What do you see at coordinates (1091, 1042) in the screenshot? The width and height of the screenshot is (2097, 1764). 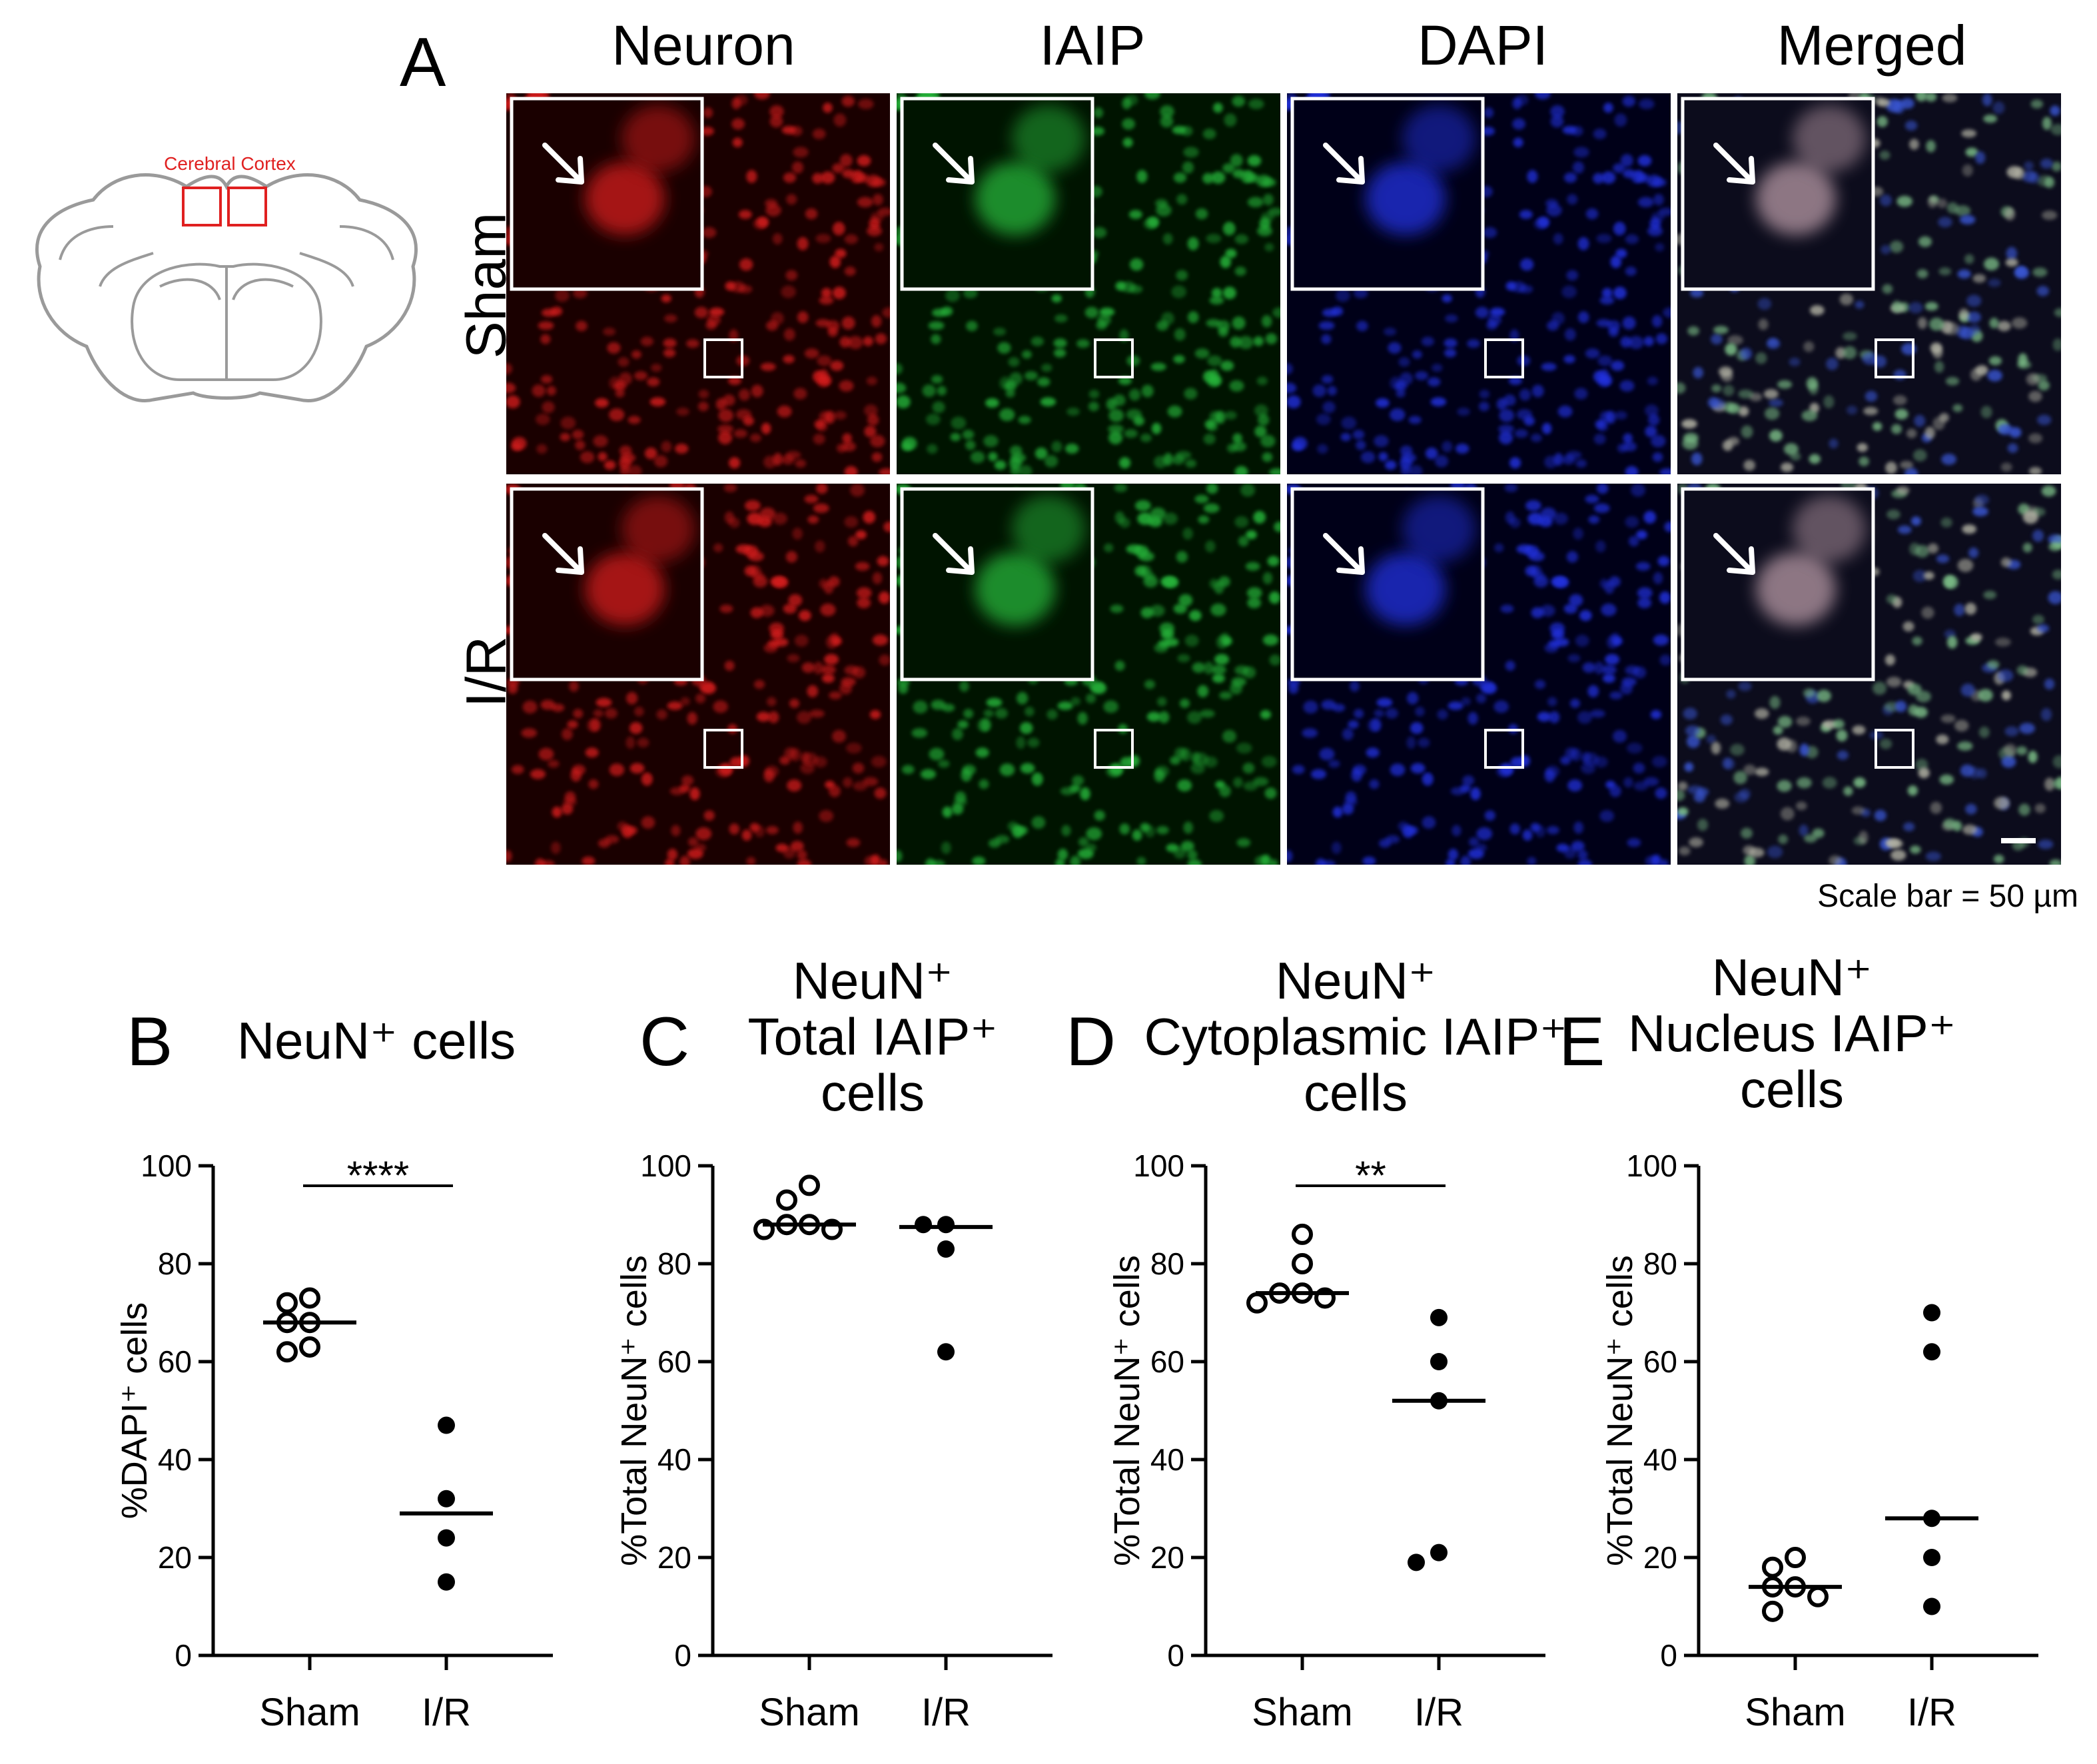 I see `panel-letter-d: D` at bounding box center [1091, 1042].